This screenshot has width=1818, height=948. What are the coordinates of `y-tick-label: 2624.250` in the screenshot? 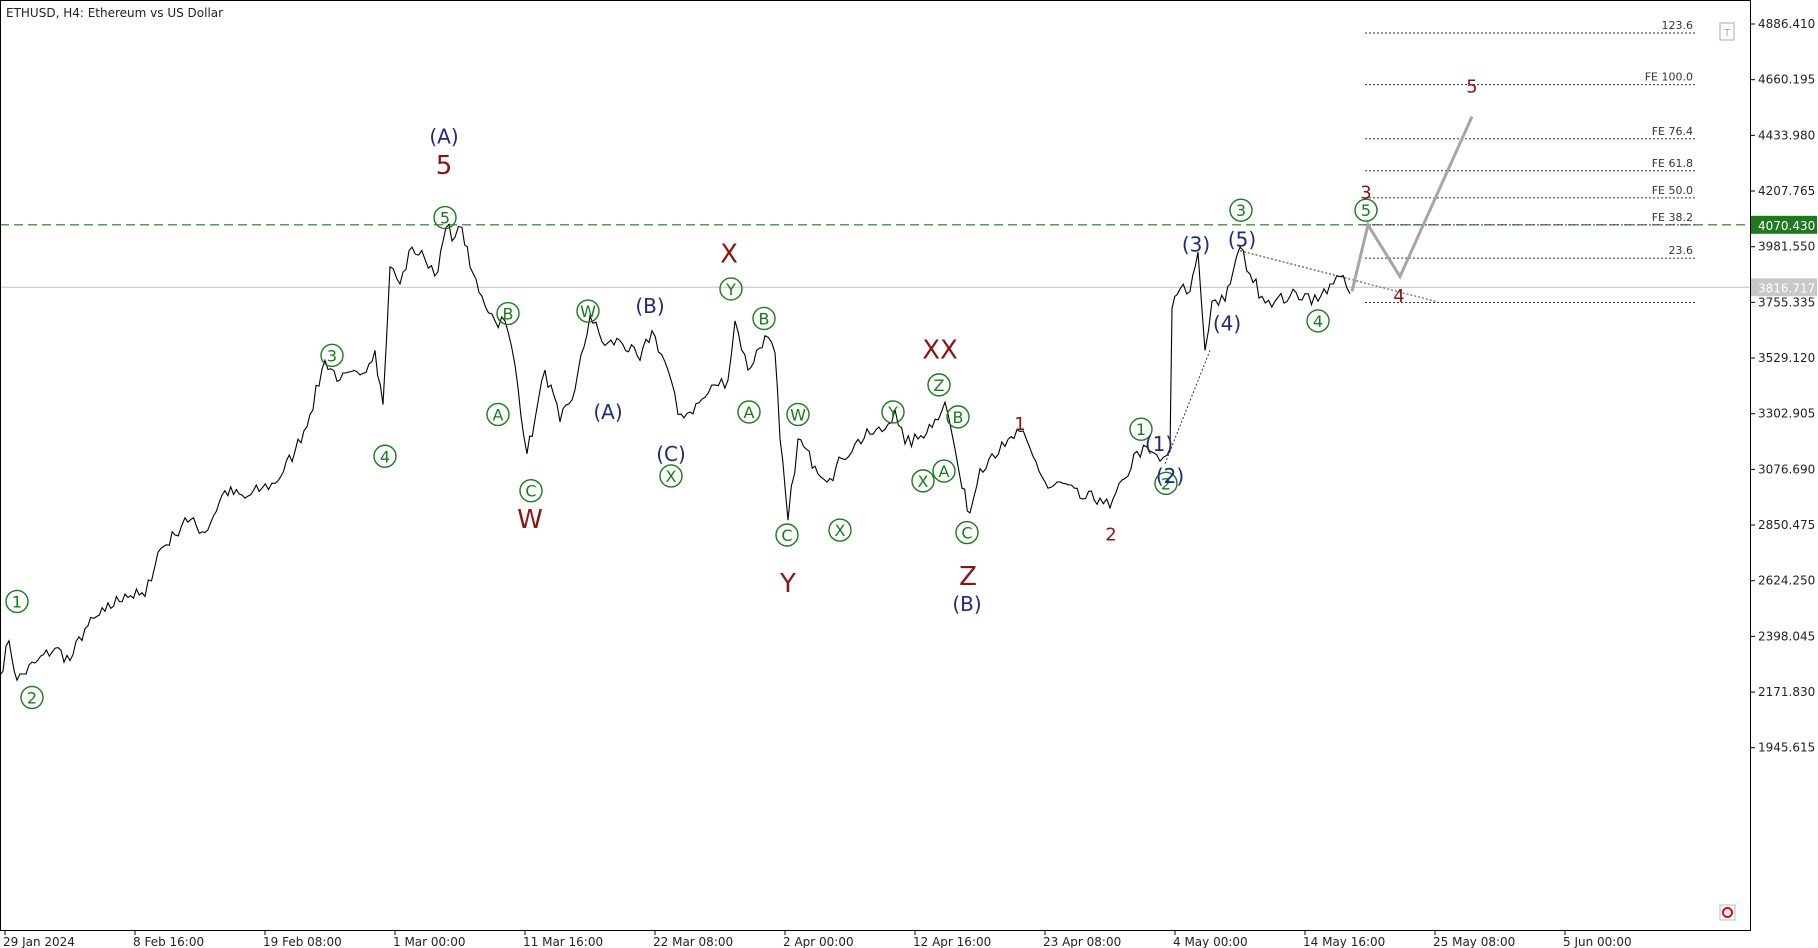 It's located at (1786, 581).